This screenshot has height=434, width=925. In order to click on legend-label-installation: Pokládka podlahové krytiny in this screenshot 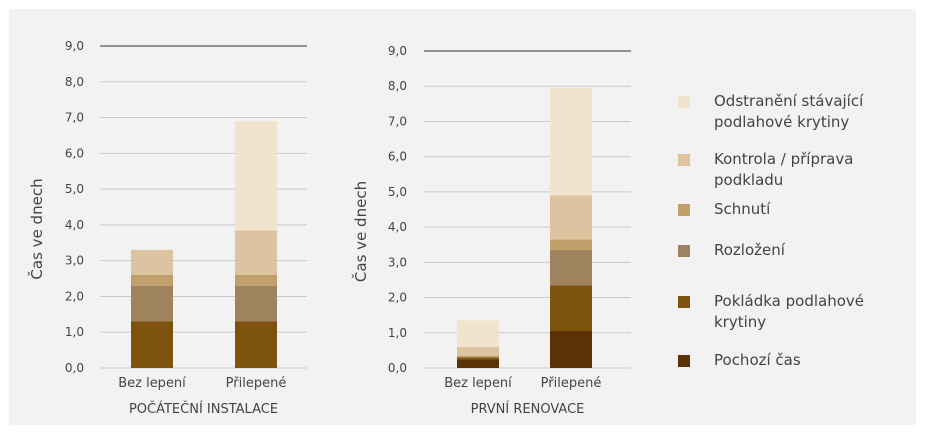, I will do `click(789, 311)`.